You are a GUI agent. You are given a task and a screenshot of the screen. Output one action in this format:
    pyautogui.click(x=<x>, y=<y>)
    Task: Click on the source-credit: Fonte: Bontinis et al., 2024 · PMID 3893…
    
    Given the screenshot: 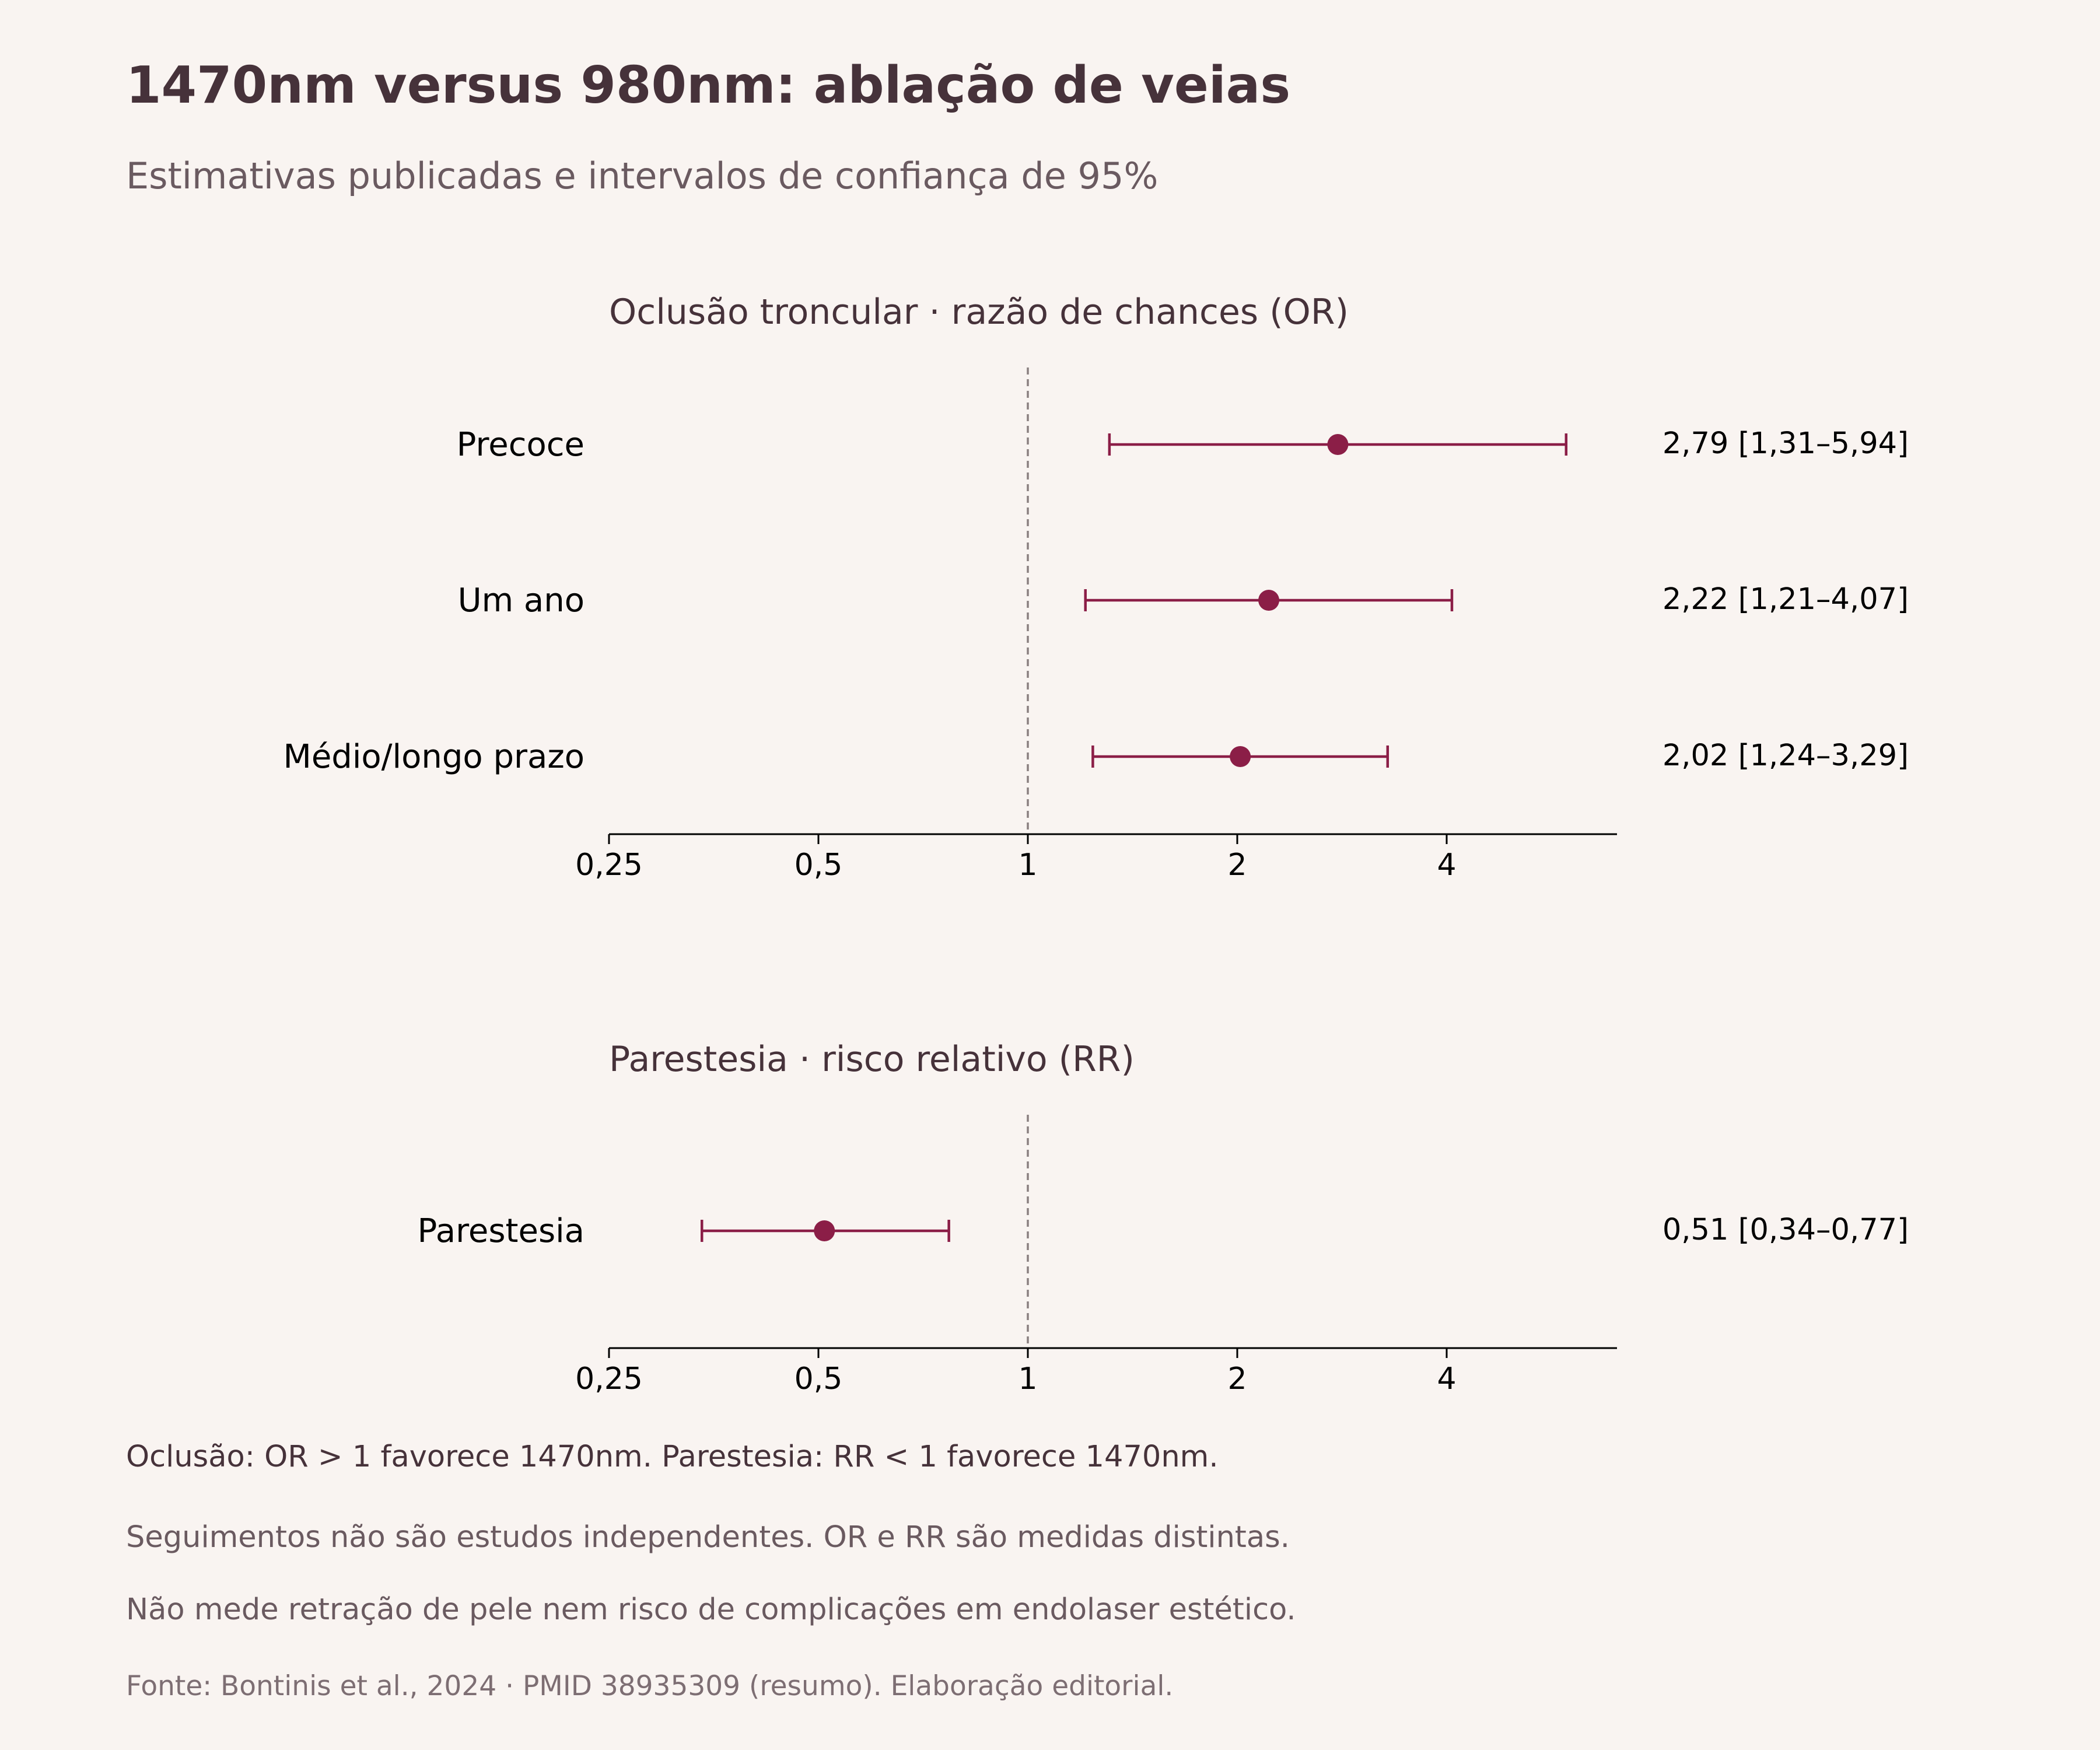 What is the action you would take?
    pyautogui.click(x=650, y=1686)
    